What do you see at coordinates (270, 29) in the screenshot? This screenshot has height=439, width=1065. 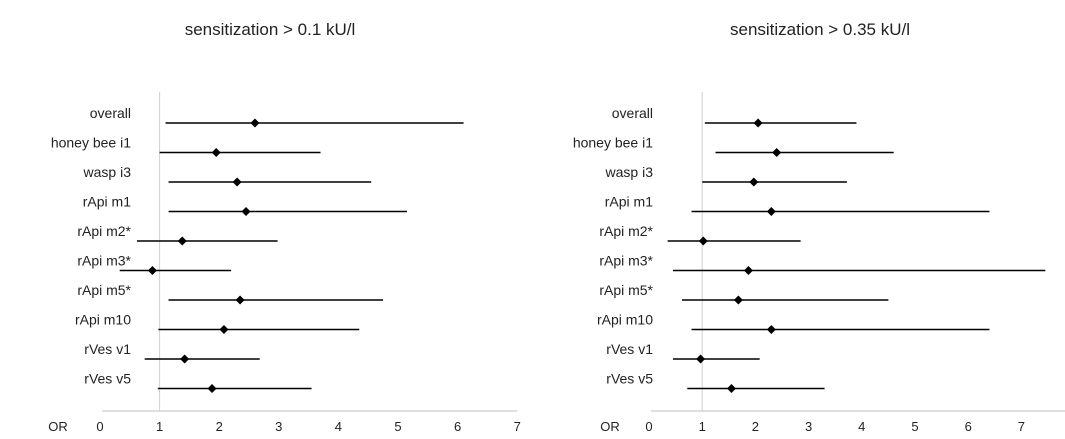 I see `chart-title: sensitization > 0.1 kU/l` at bounding box center [270, 29].